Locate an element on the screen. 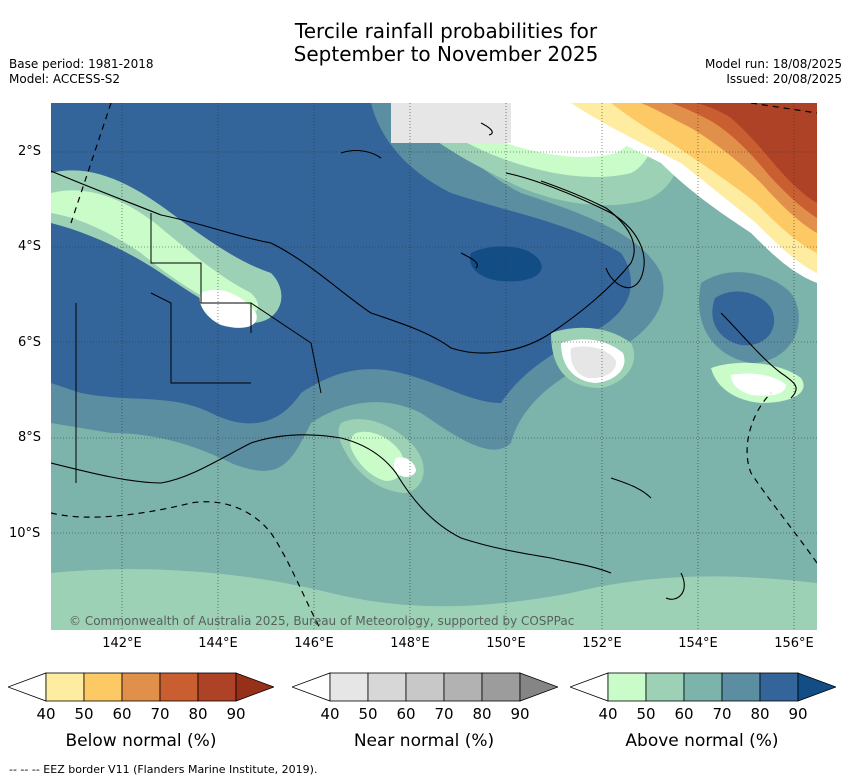 The width and height of the screenshot is (850, 781). lat-label-4s: 4°S is located at coordinates (30, 246).